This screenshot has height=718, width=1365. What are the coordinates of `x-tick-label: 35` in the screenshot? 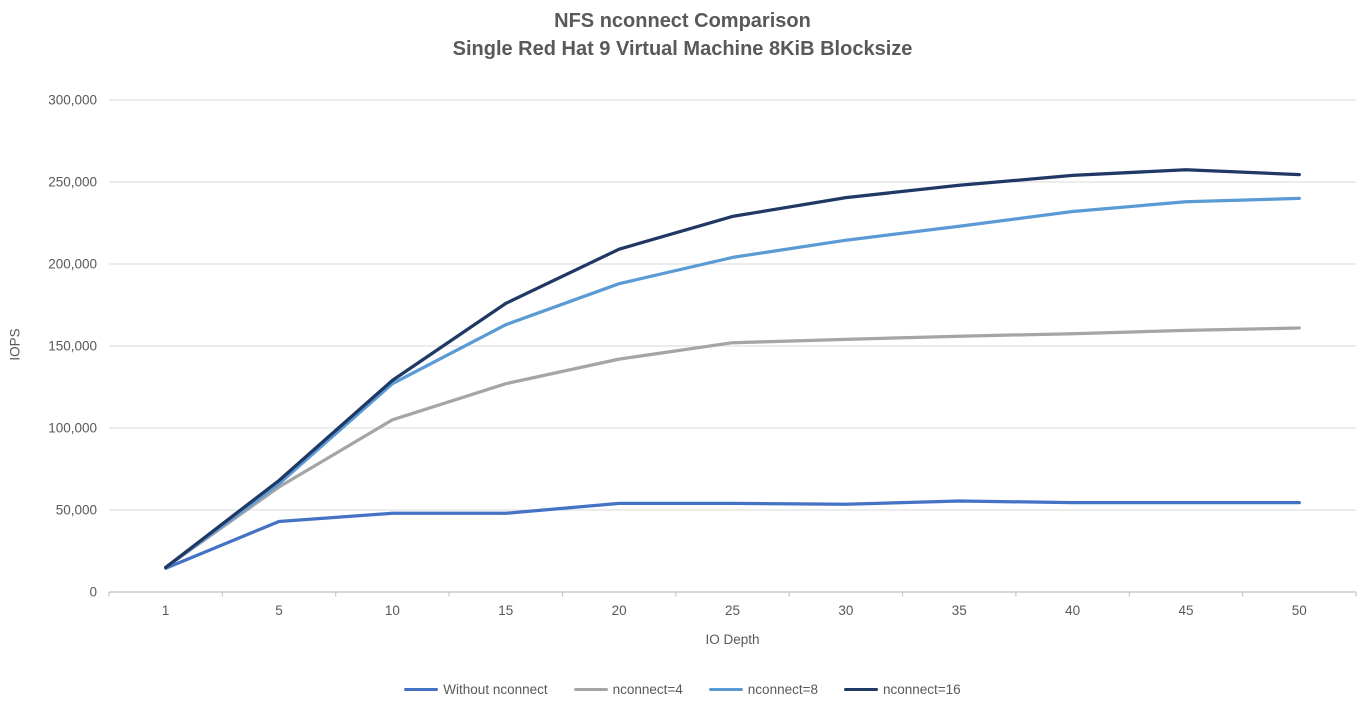 It's located at (959, 610).